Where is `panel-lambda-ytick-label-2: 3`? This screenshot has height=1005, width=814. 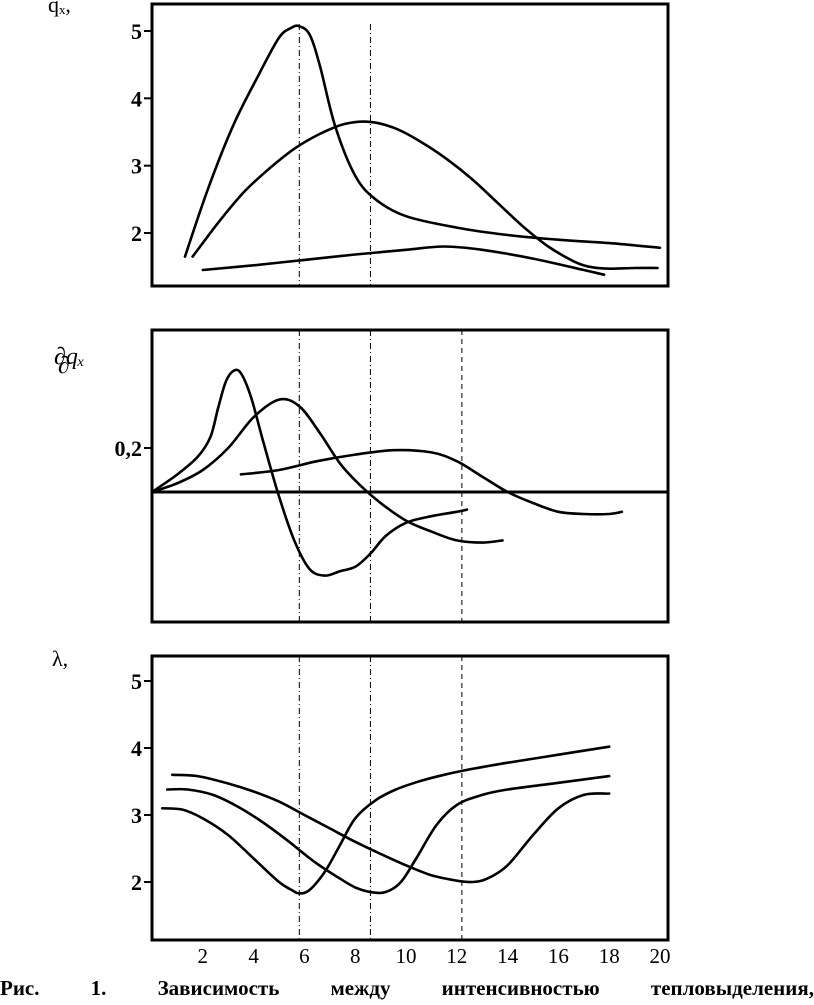
panel-lambda-ytick-label-2: 3 is located at coordinates (136, 815).